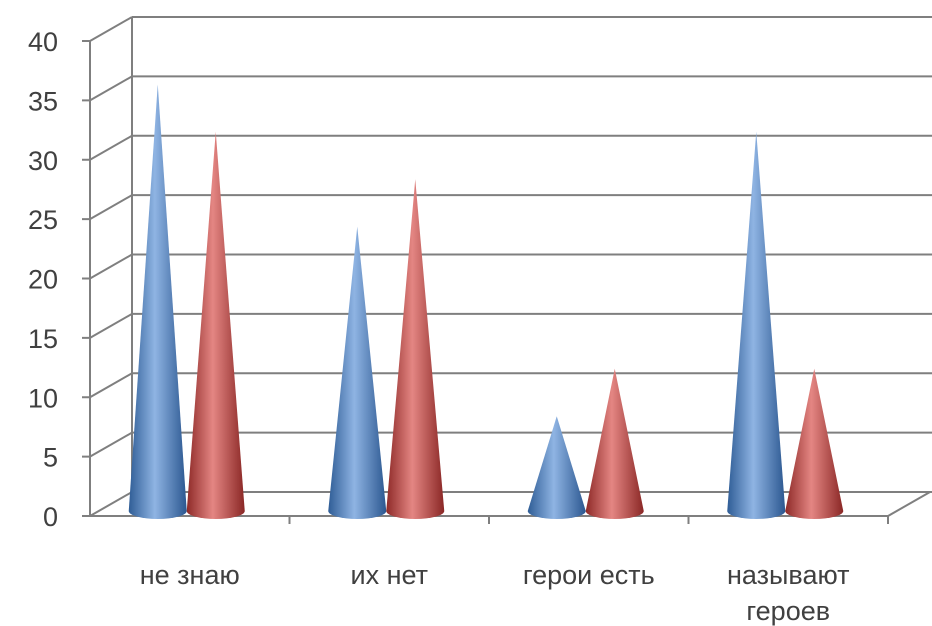 Image resolution: width=932 pixels, height=626 pixels. Describe the element at coordinates (43, 42) in the screenshot. I see `y-tick-label: 40` at that location.